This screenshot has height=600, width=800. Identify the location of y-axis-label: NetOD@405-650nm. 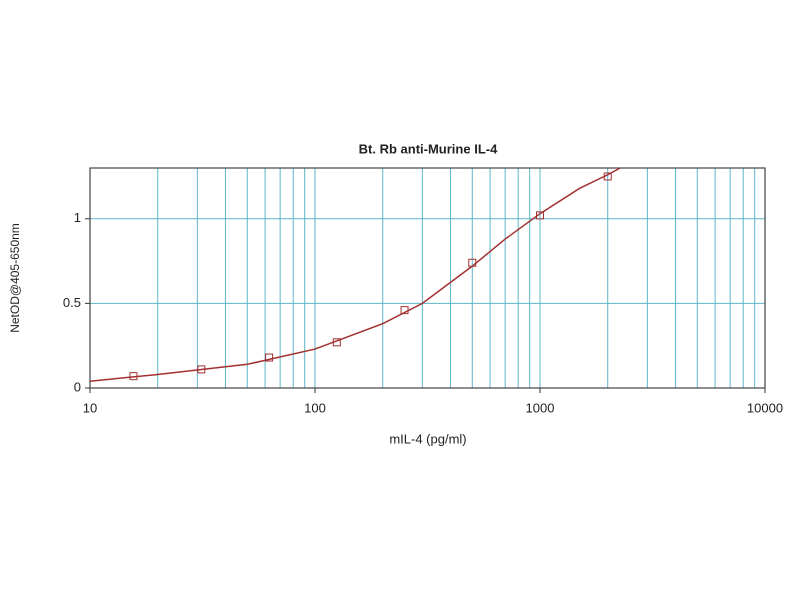
(15, 278).